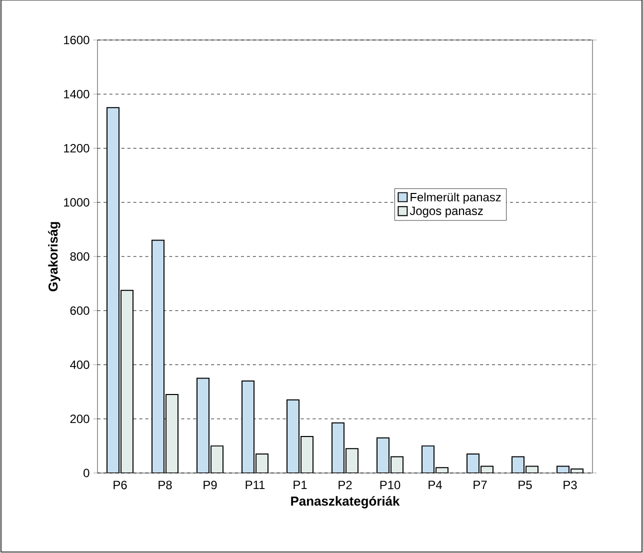 The image size is (643, 553). Describe the element at coordinates (345, 485) in the screenshot. I see `x-tick-label: P2` at that location.